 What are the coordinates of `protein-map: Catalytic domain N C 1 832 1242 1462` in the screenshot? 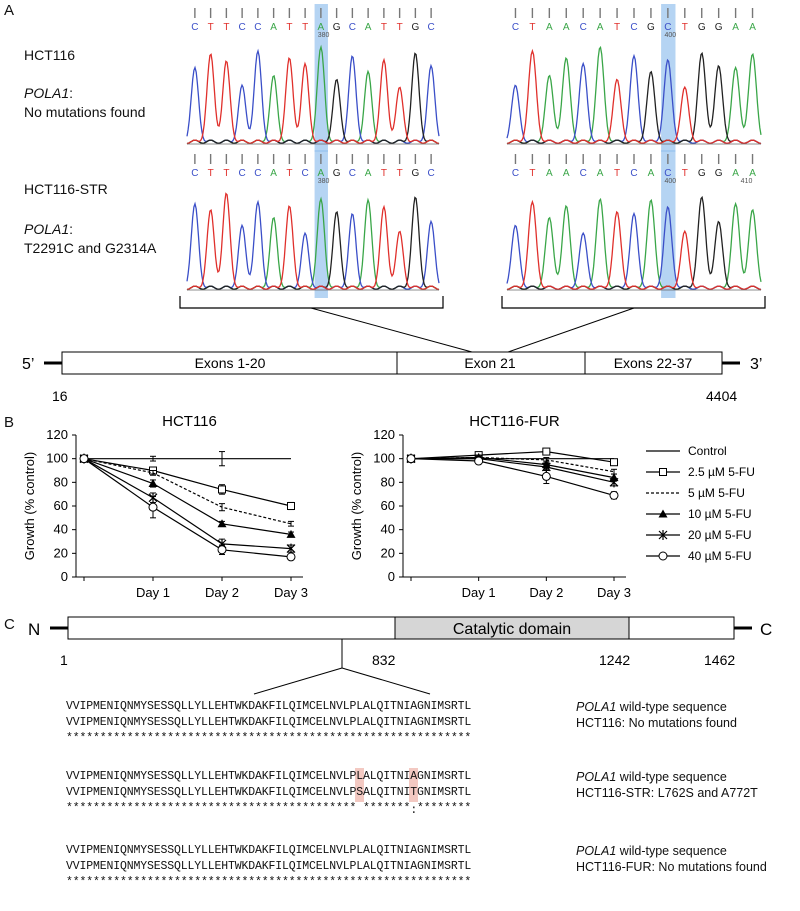 It's located at (400, 655).